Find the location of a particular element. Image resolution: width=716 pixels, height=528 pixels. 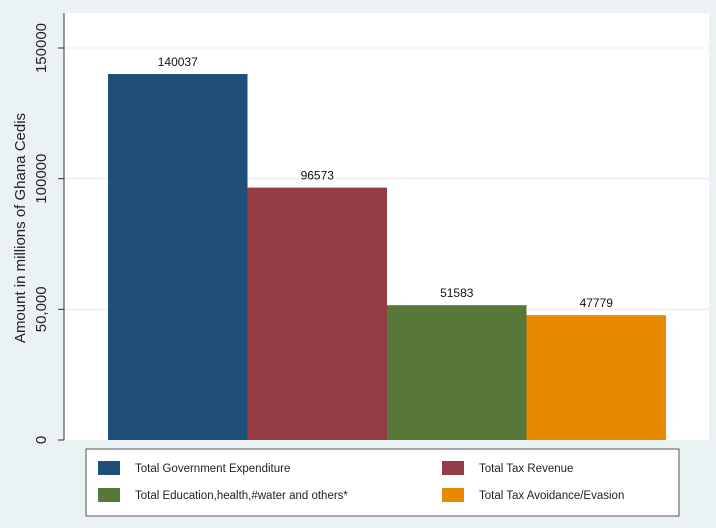

y-tick-label: 150000 is located at coordinates (41, 48).